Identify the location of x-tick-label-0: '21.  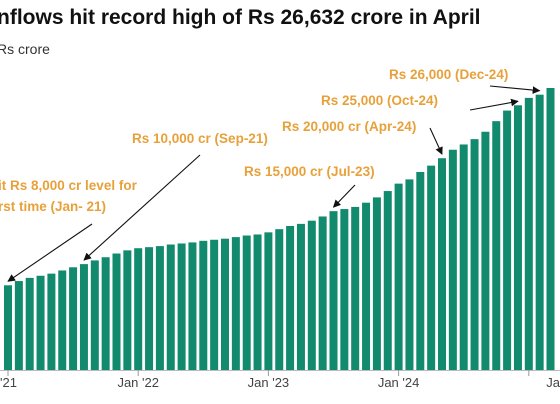
(8, 382).